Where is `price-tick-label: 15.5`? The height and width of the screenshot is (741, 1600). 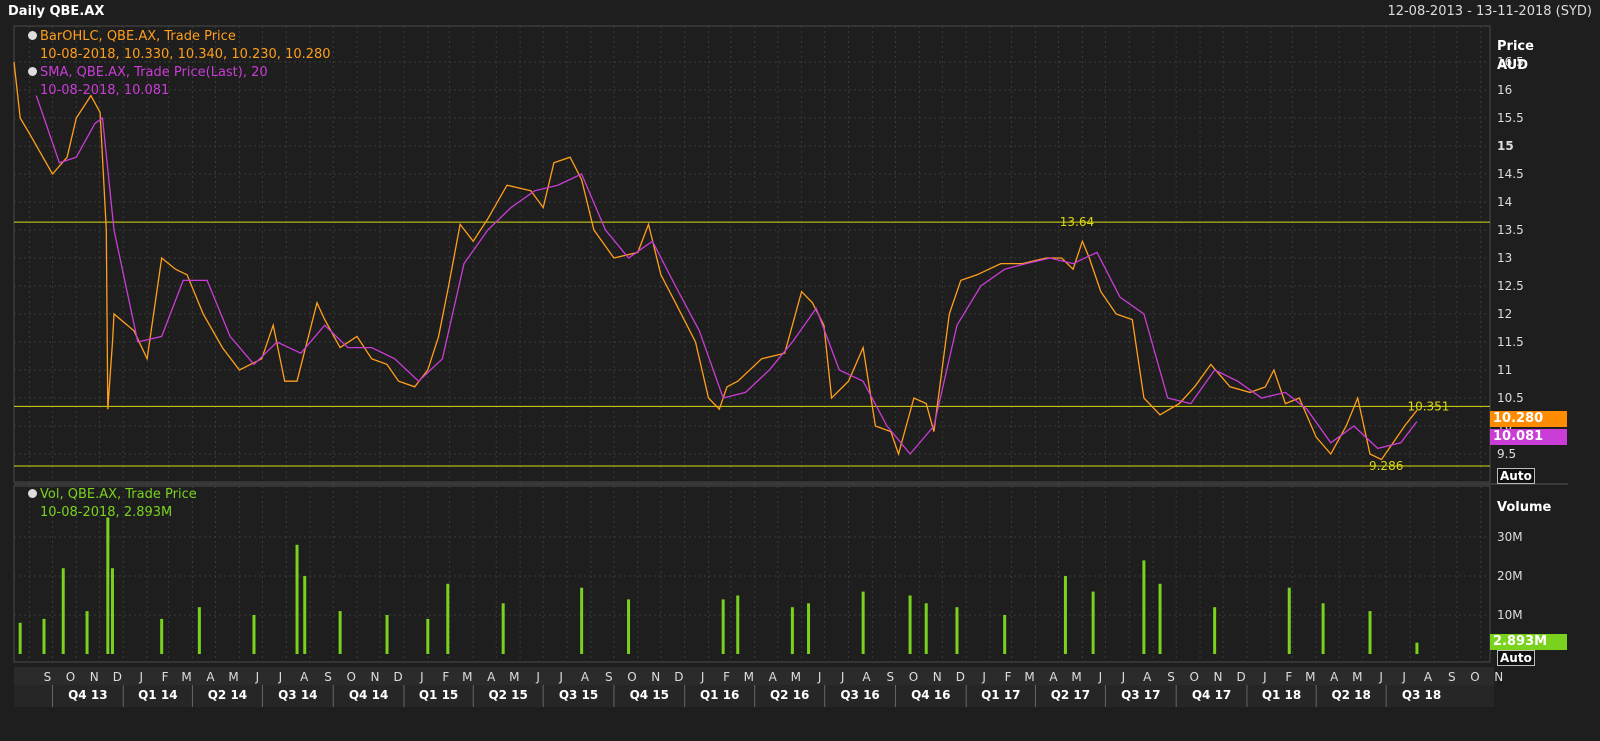
price-tick-label: 15.5 is located at coordinates (1510, 118).